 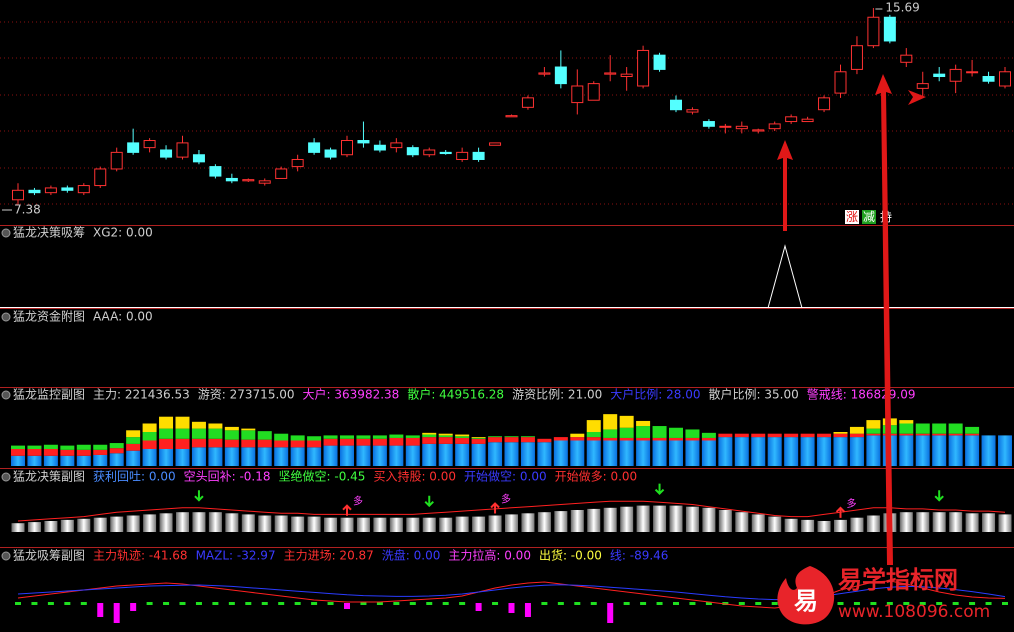 I want to click on buy-label: 多, so click(x=358, y=501).